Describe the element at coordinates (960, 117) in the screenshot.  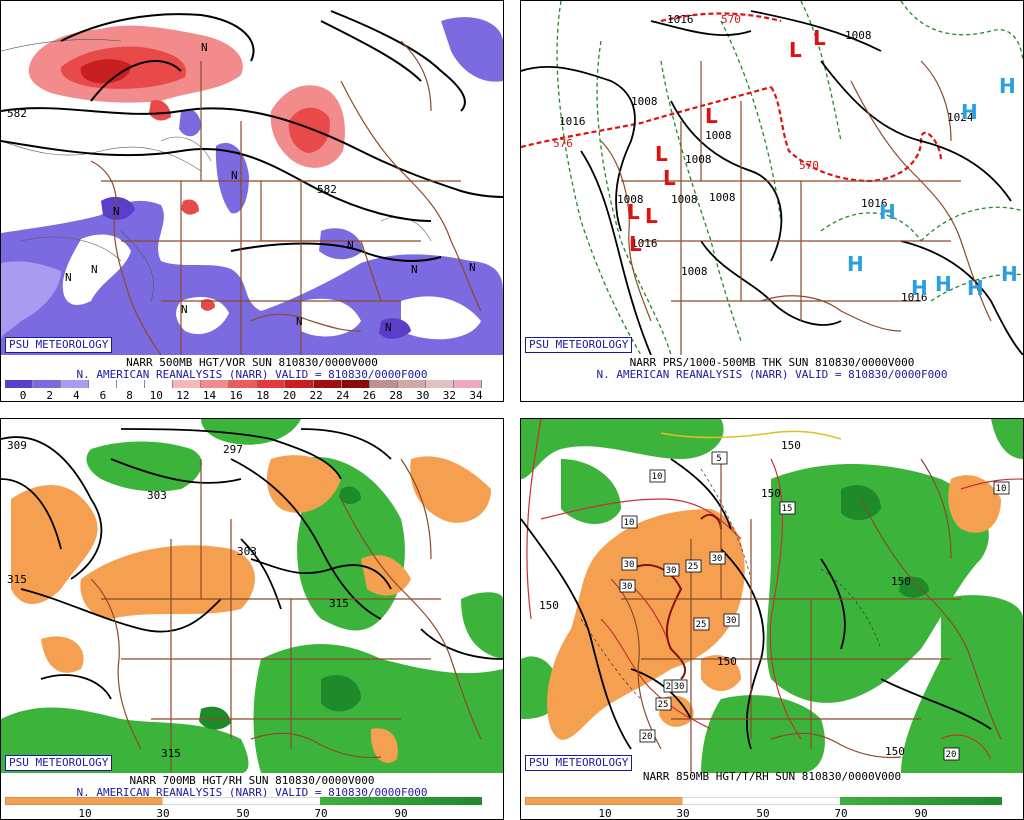
I see `isobar-label: 1024` at that location.